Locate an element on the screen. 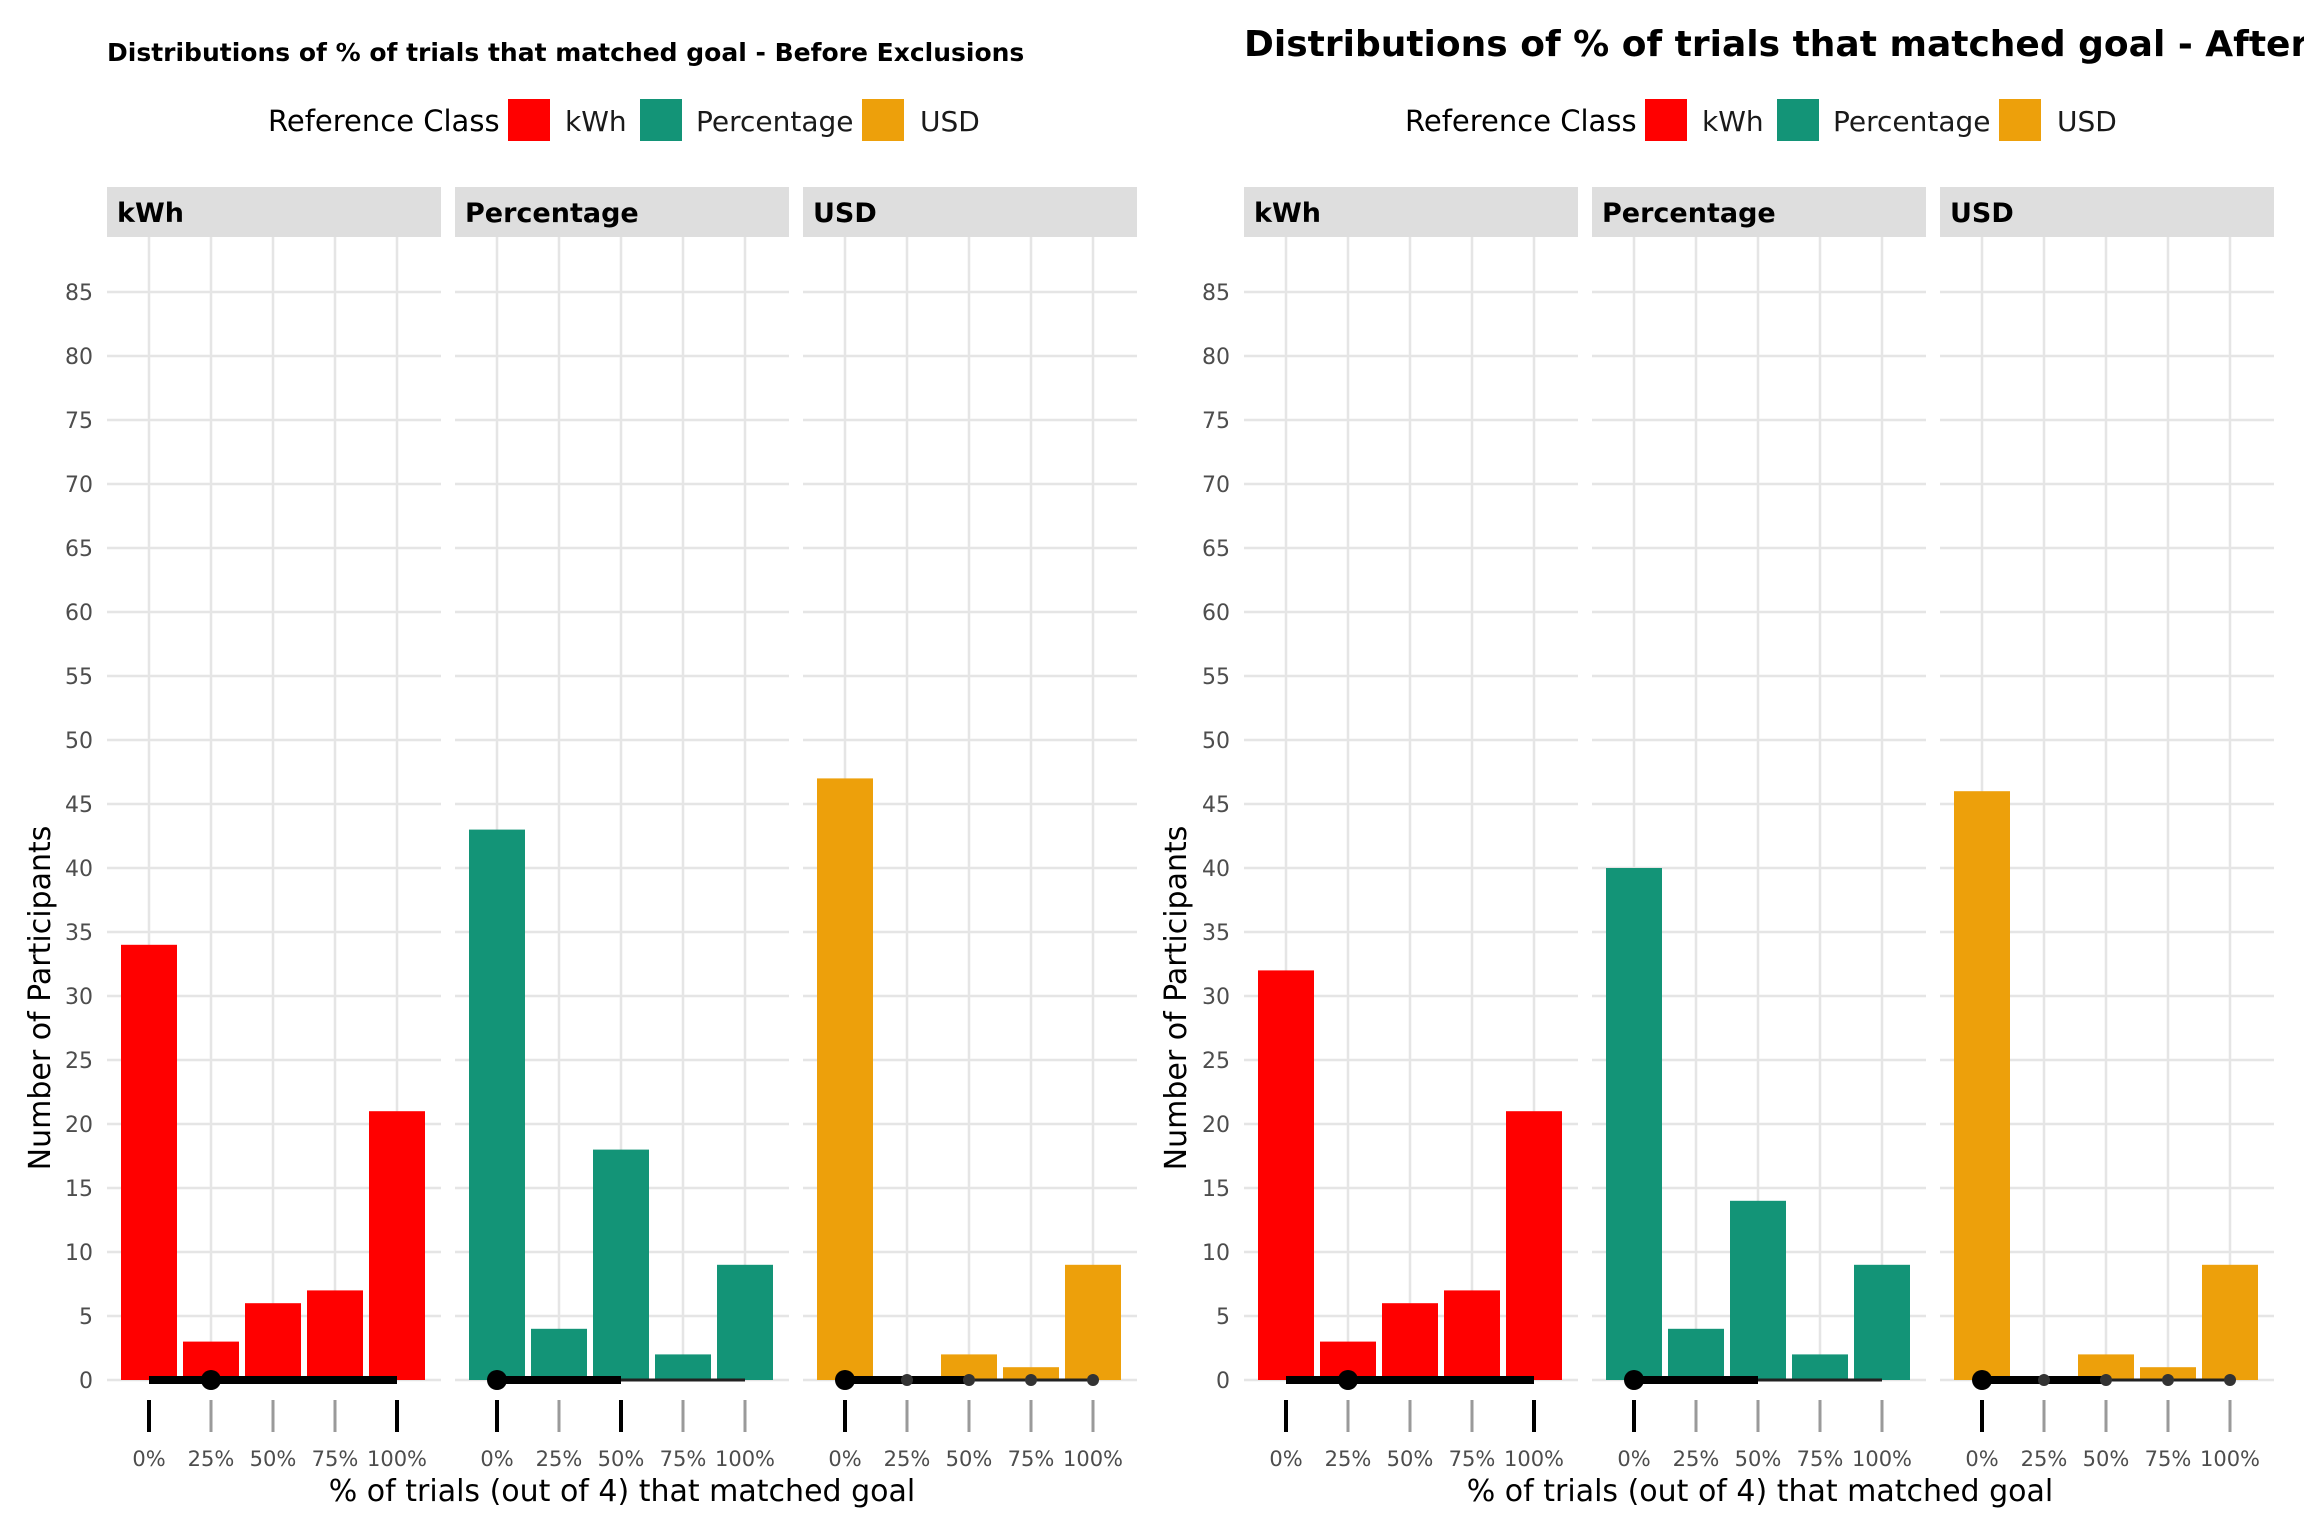 This screenshot has height=1536, width=2304. legend-swatch-kwh is located at coordinates (529, 120).